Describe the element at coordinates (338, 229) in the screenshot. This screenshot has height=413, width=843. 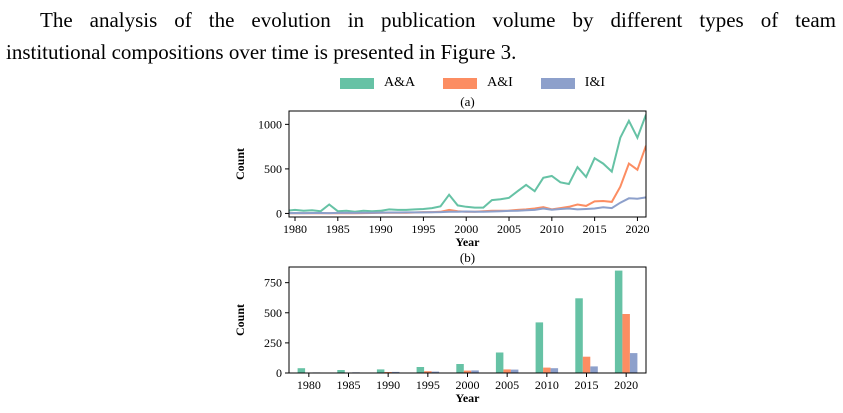
I see `chart-a-xtick-label: 1985` at that location.